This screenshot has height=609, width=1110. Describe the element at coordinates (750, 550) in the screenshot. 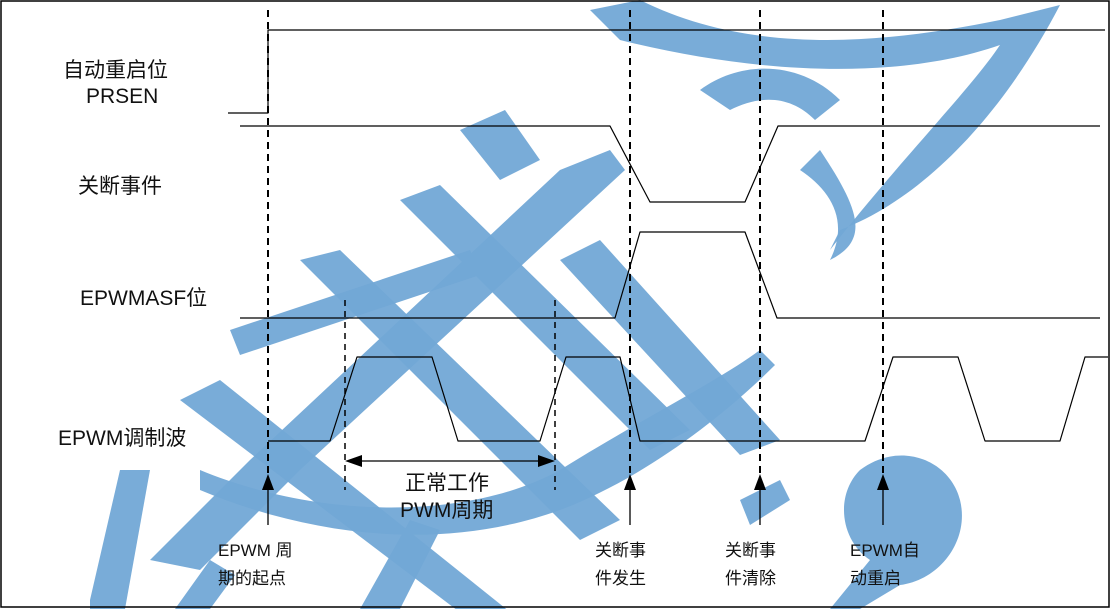

I see `marker-label-shutdown-clear-1: 关断事` at that location.